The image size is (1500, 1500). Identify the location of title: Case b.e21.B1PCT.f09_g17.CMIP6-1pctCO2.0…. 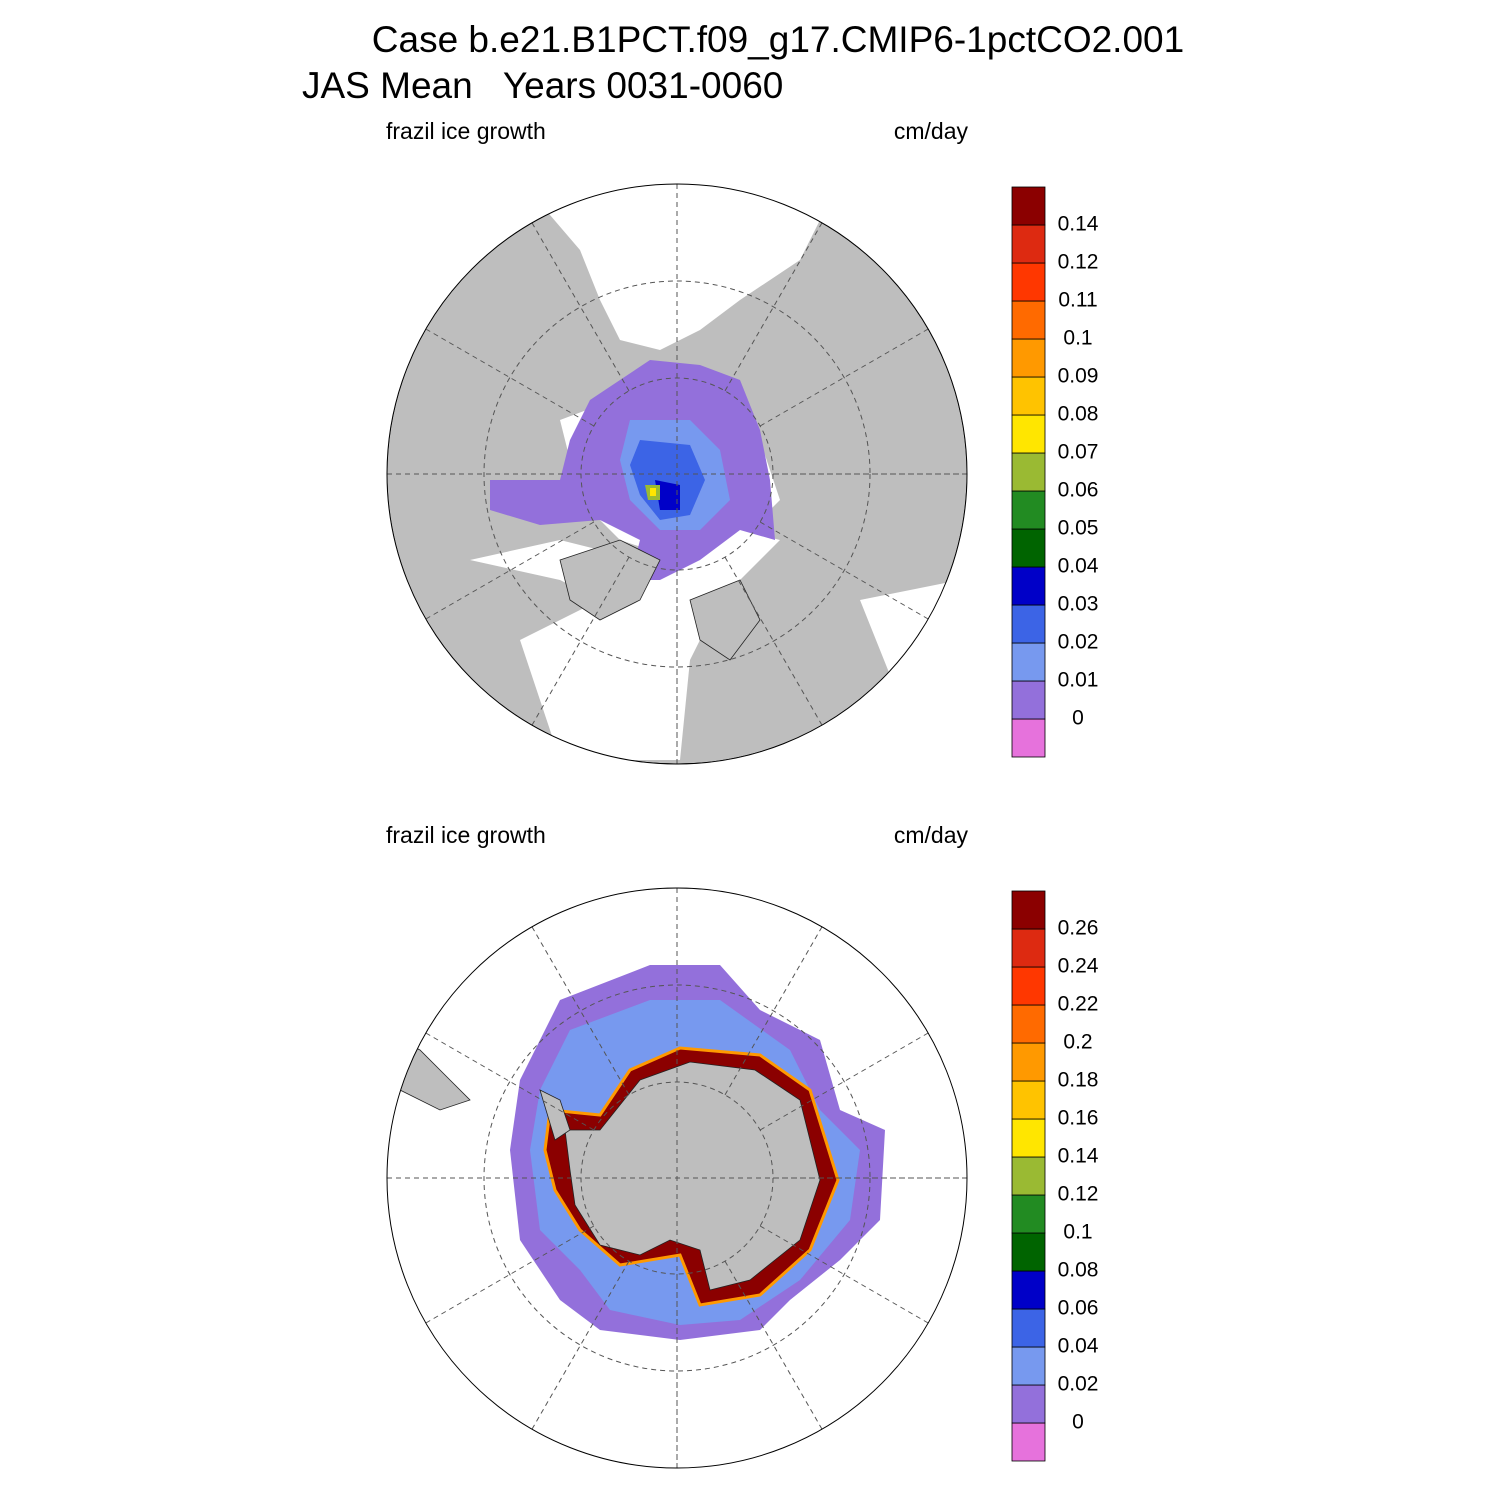
(778, 39).